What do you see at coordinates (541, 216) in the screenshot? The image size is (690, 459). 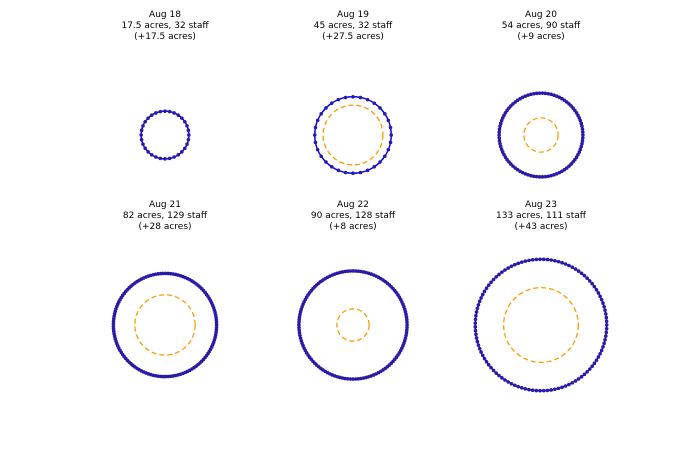 I see `panel-subtitle: 133 acres, 111 staff` at bounding box center [541, 216].